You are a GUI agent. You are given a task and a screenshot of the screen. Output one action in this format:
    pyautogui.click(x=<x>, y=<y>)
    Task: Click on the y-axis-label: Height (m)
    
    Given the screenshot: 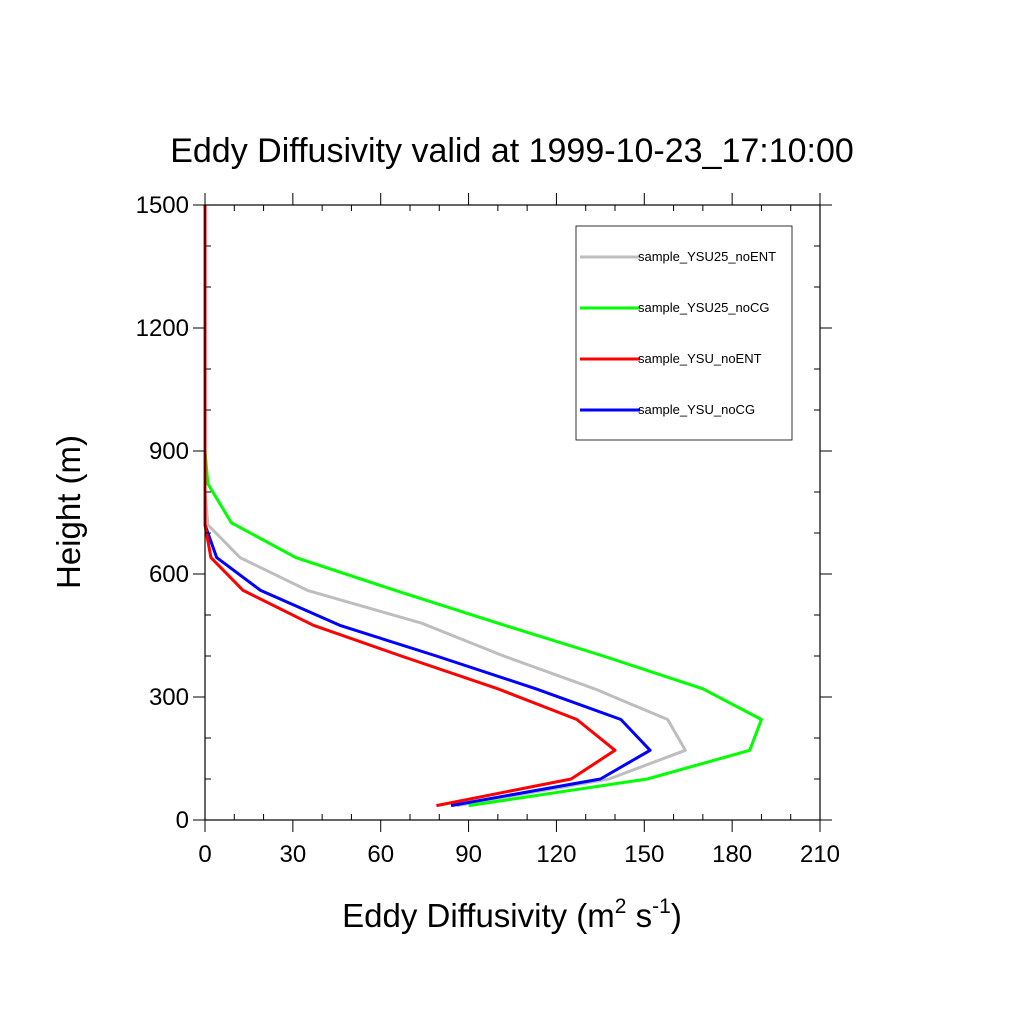 What is the action you would take?
    pyautogui.click(x=68, y=512)
    